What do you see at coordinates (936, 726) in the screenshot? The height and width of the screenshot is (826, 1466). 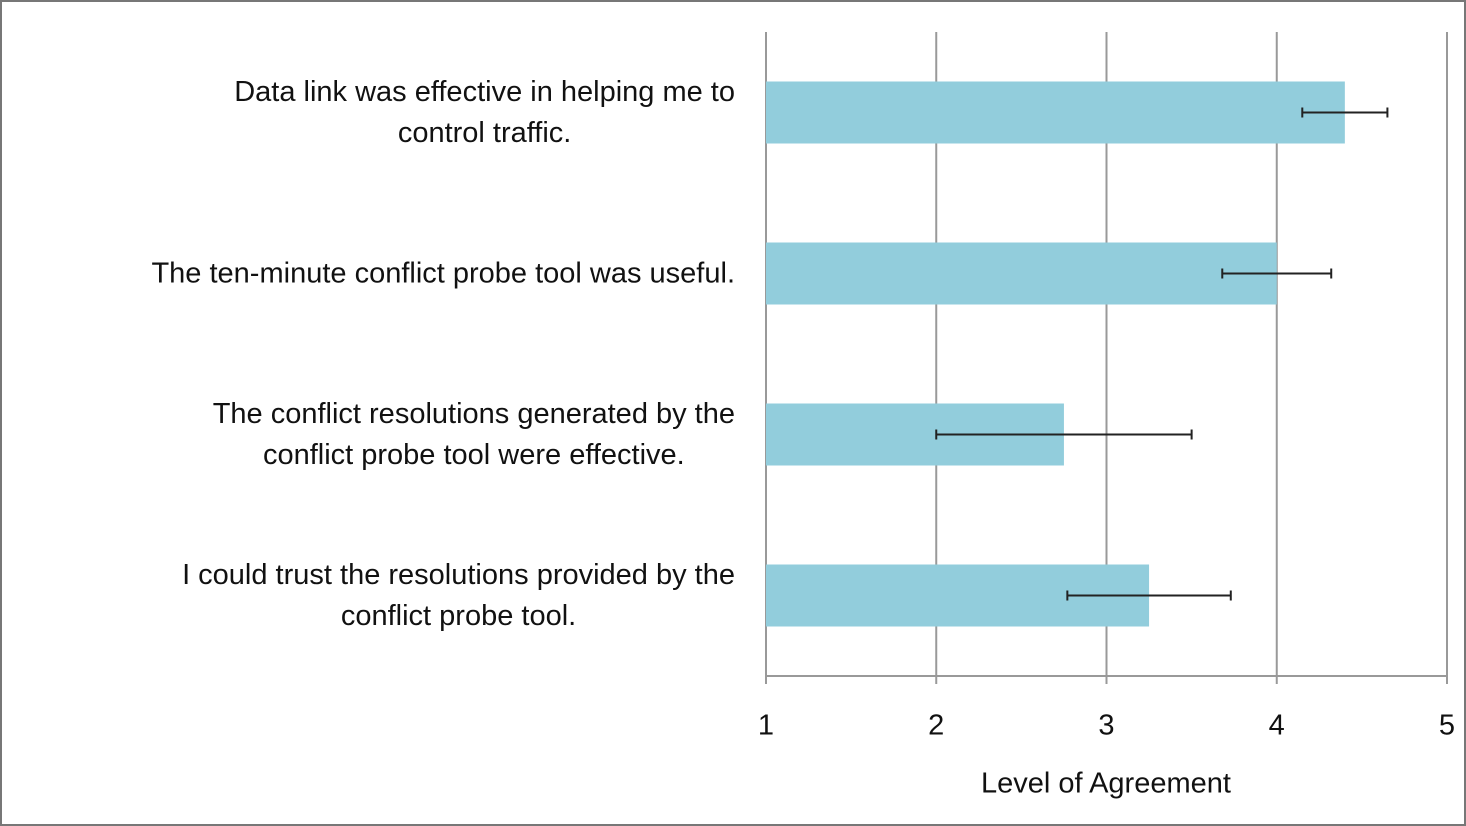 I see `x-tick-label: 2` at bounding box center [936, 726].